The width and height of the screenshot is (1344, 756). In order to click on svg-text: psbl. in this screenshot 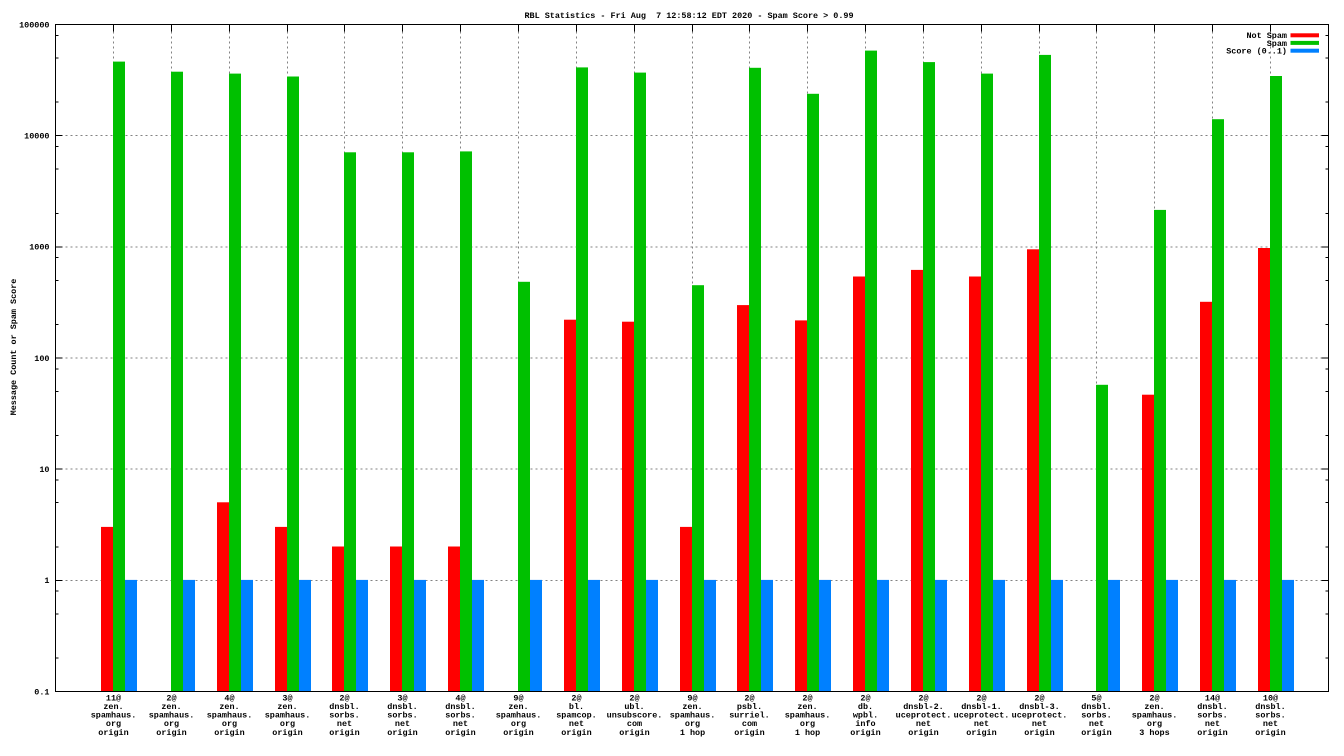, I will do `click(749, 707)`.